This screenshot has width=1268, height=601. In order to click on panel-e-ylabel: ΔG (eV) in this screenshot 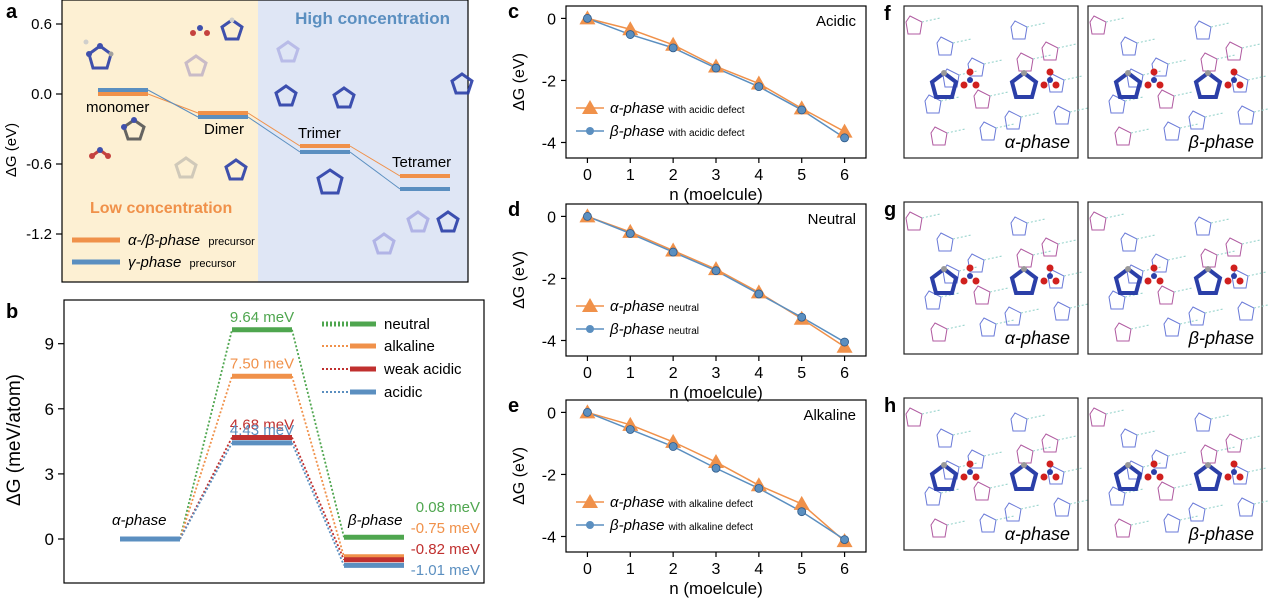, I will do `click(519, 476)`.